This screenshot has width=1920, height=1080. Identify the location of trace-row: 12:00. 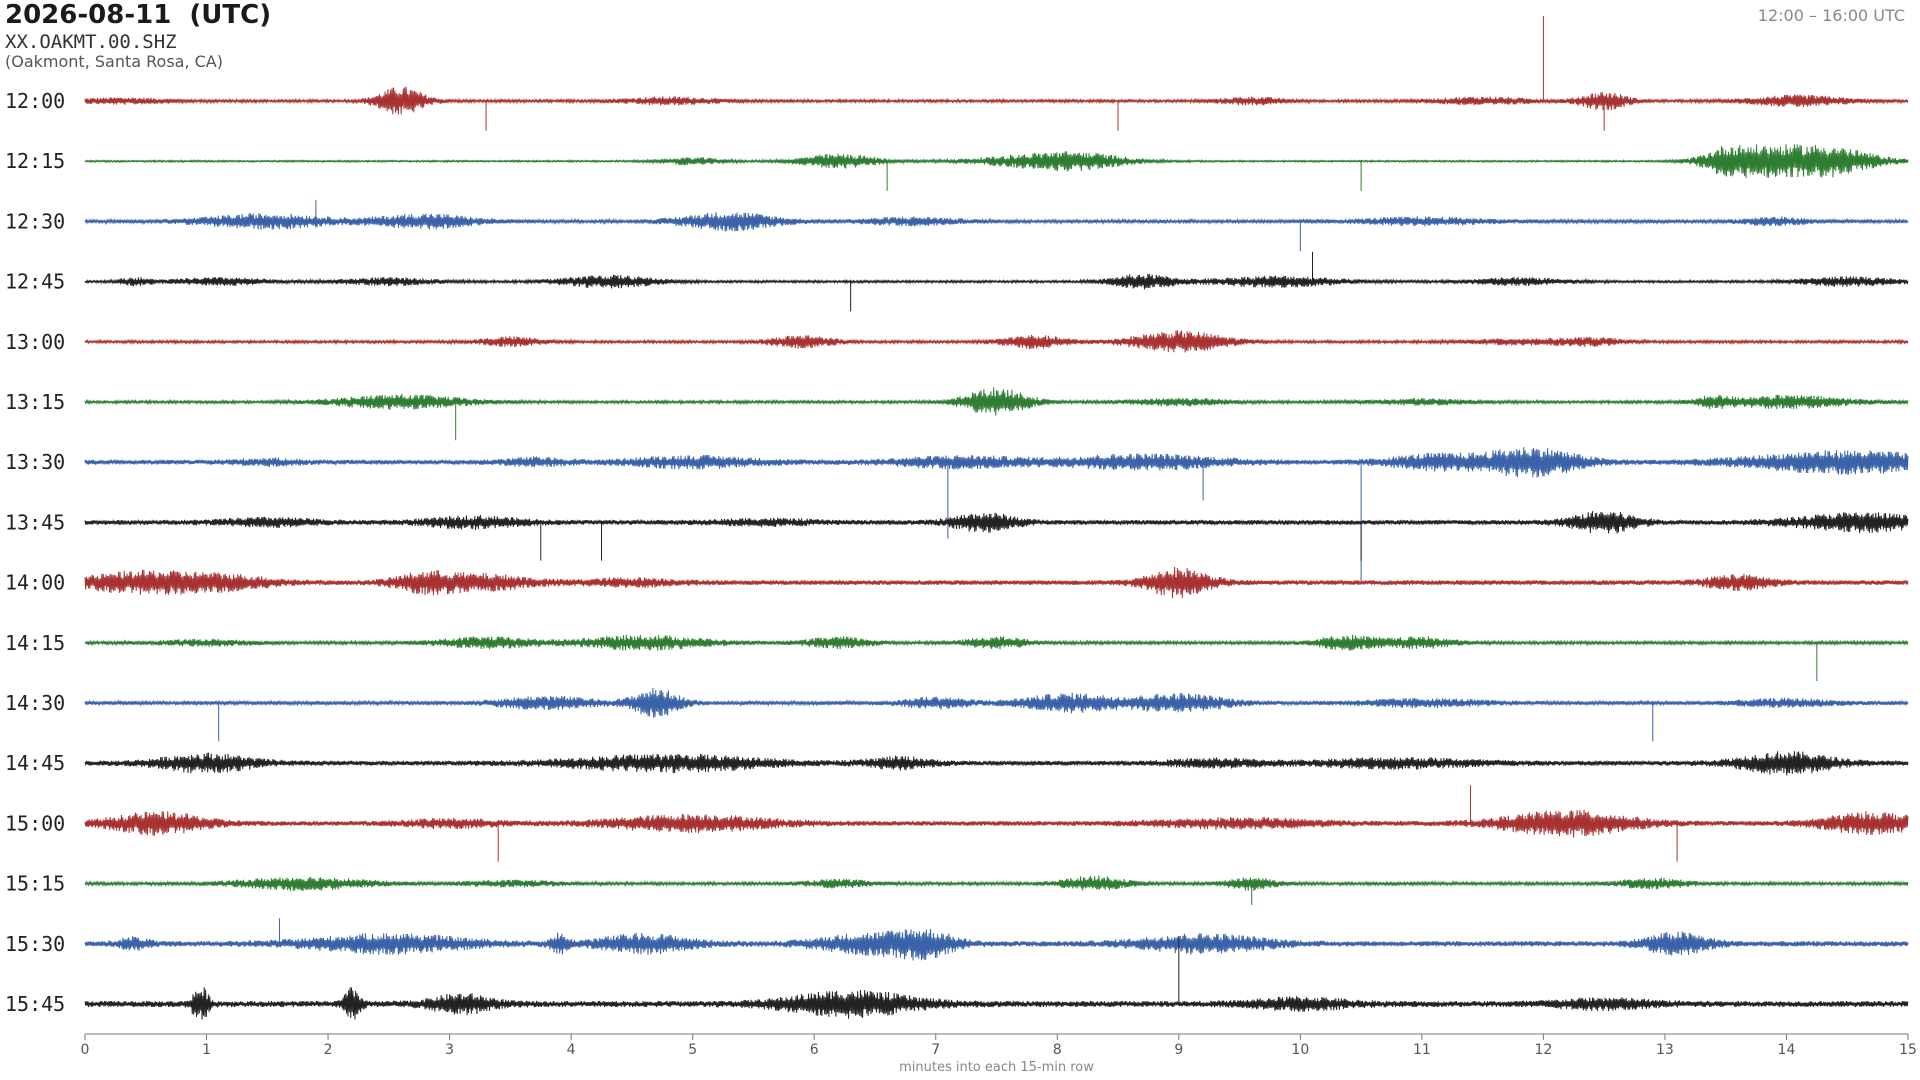
(957, 73).